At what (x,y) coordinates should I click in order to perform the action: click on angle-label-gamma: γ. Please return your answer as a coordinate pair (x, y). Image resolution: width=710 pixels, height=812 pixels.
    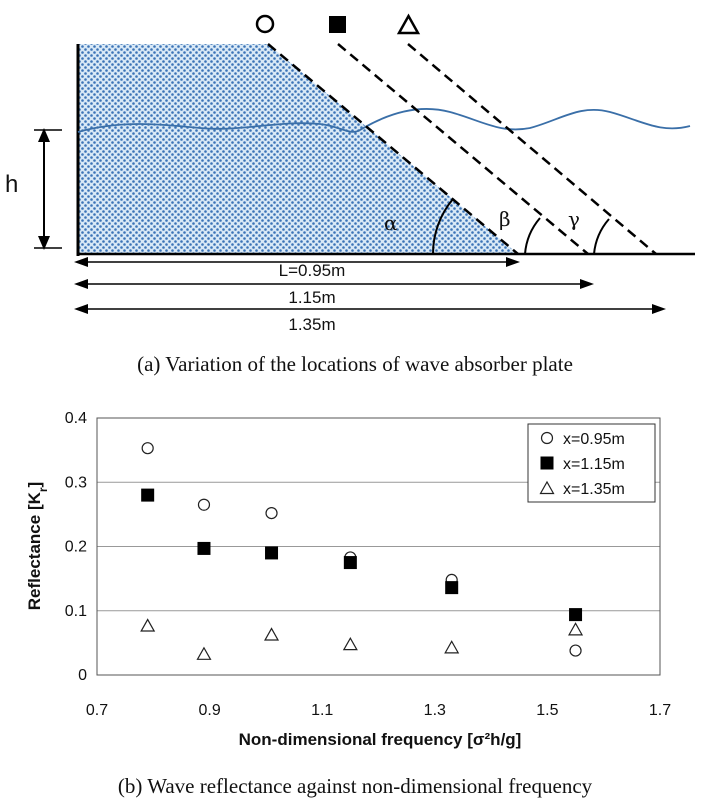
    Looking at the image, I should click on (574, 219).